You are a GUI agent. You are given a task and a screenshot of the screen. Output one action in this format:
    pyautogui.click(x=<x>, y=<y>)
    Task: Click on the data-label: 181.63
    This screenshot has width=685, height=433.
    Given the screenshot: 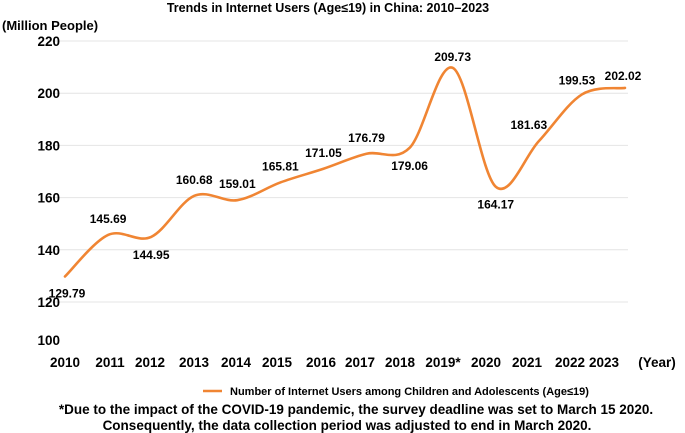 What is the action you would take?
    pyautogui.click(x=528, y=125)
    